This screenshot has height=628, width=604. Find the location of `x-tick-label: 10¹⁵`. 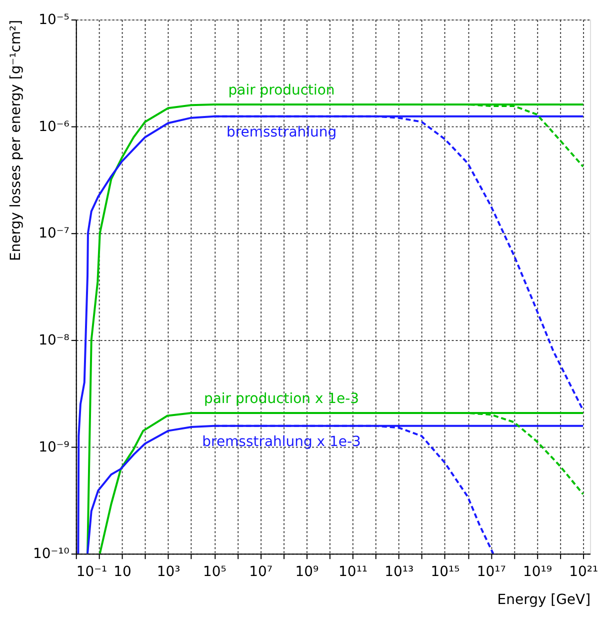

x-tick-label: 10¹⁵ is located at coordinates (445, 572).